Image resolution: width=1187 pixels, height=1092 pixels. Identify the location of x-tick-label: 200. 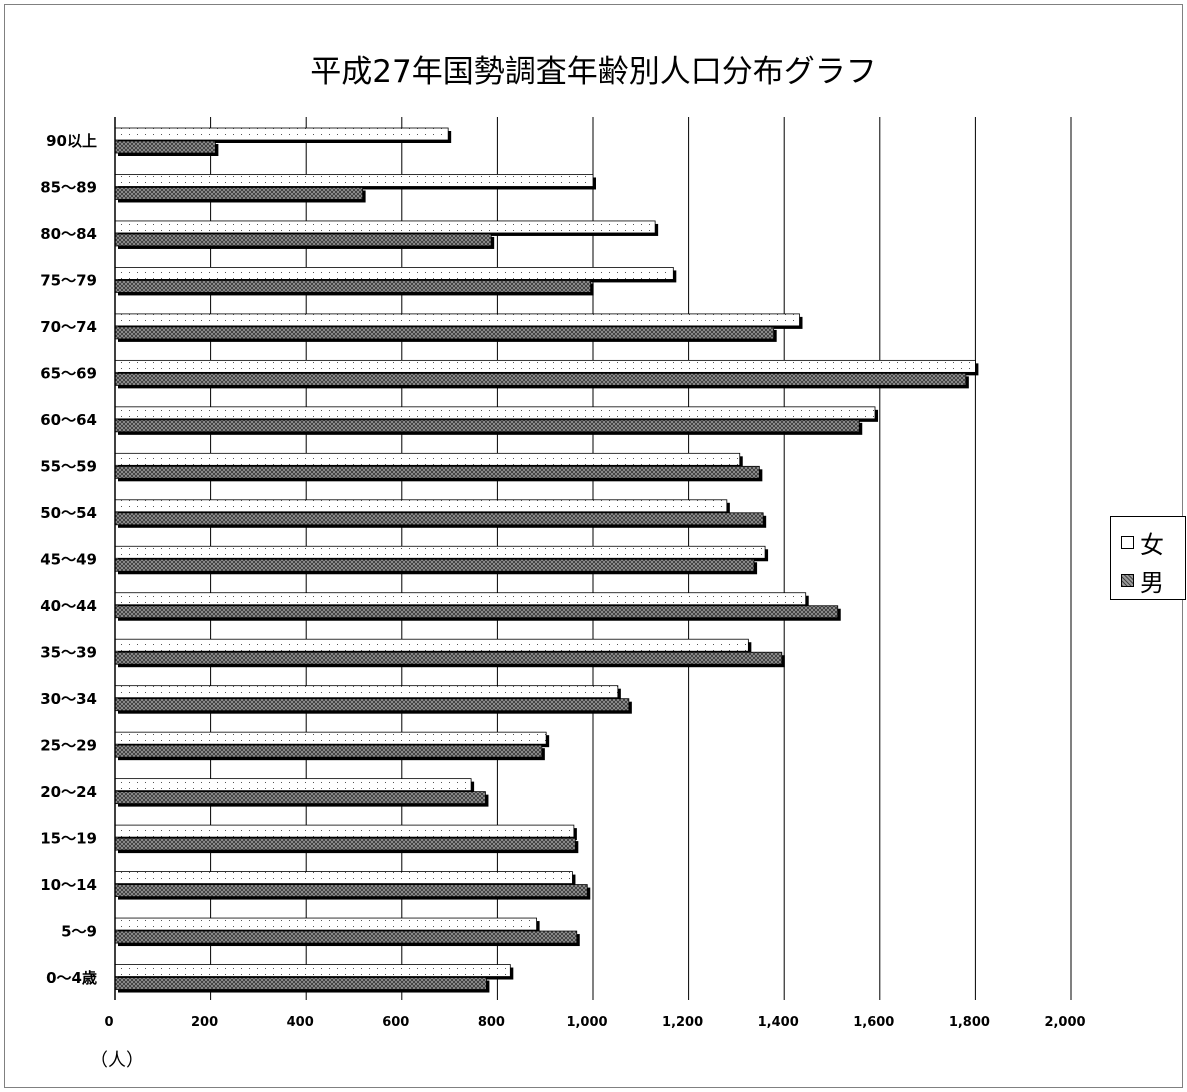
(204, 1022).